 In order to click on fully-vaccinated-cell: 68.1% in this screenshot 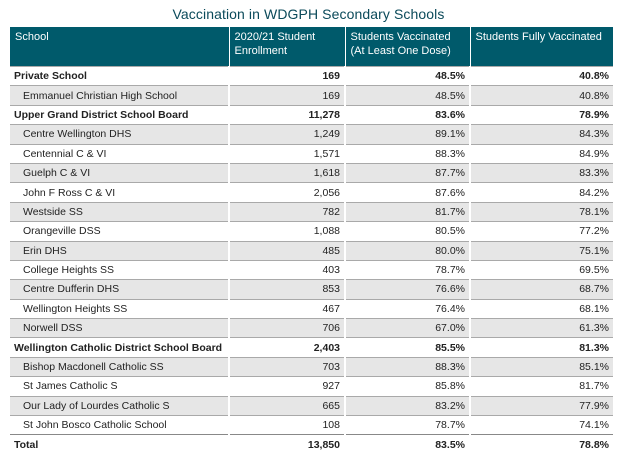, I will do `click(541, 308)`.